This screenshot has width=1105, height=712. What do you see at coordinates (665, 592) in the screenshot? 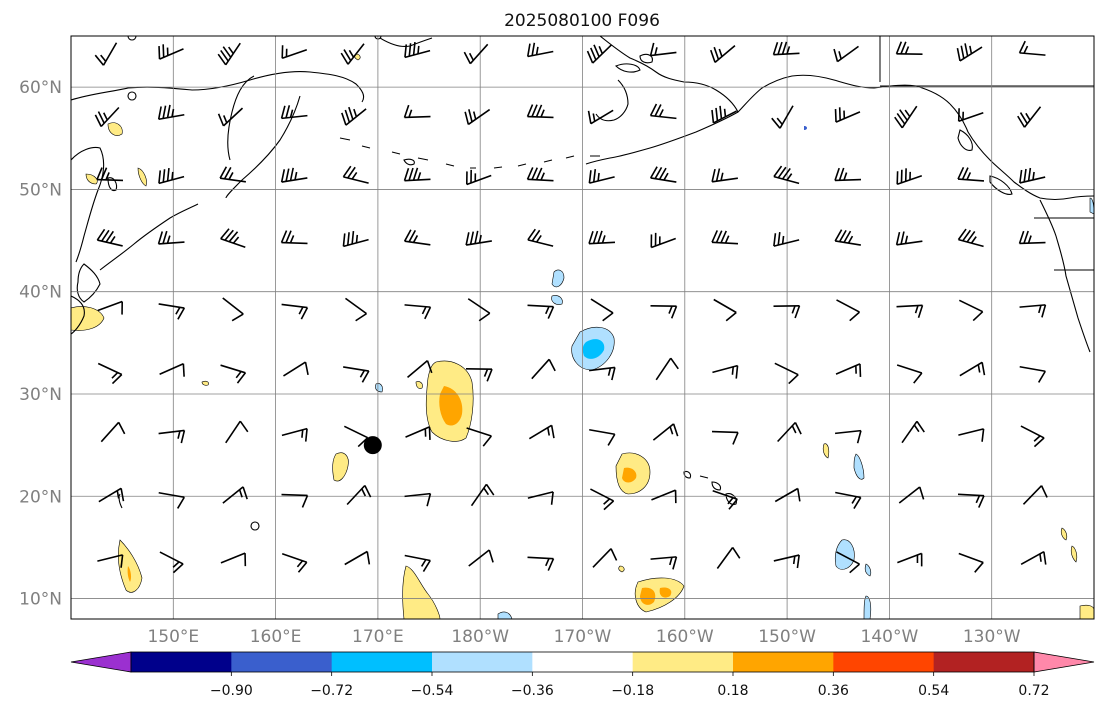
I see `positive-anomaly-core` at bounding box center [665, 592].